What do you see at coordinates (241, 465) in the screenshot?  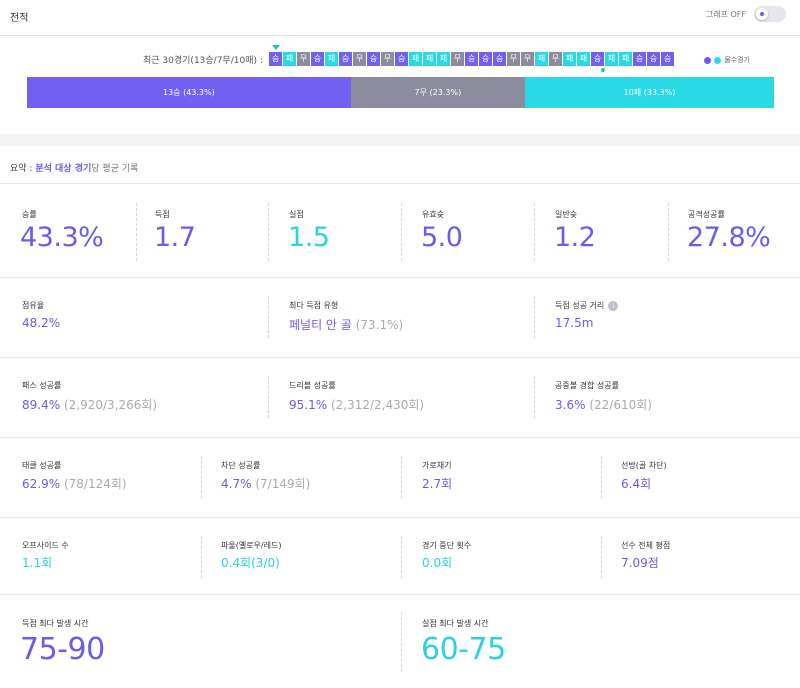 I see `stat-label: 차단 성공률` at bounding box center [241, 465].